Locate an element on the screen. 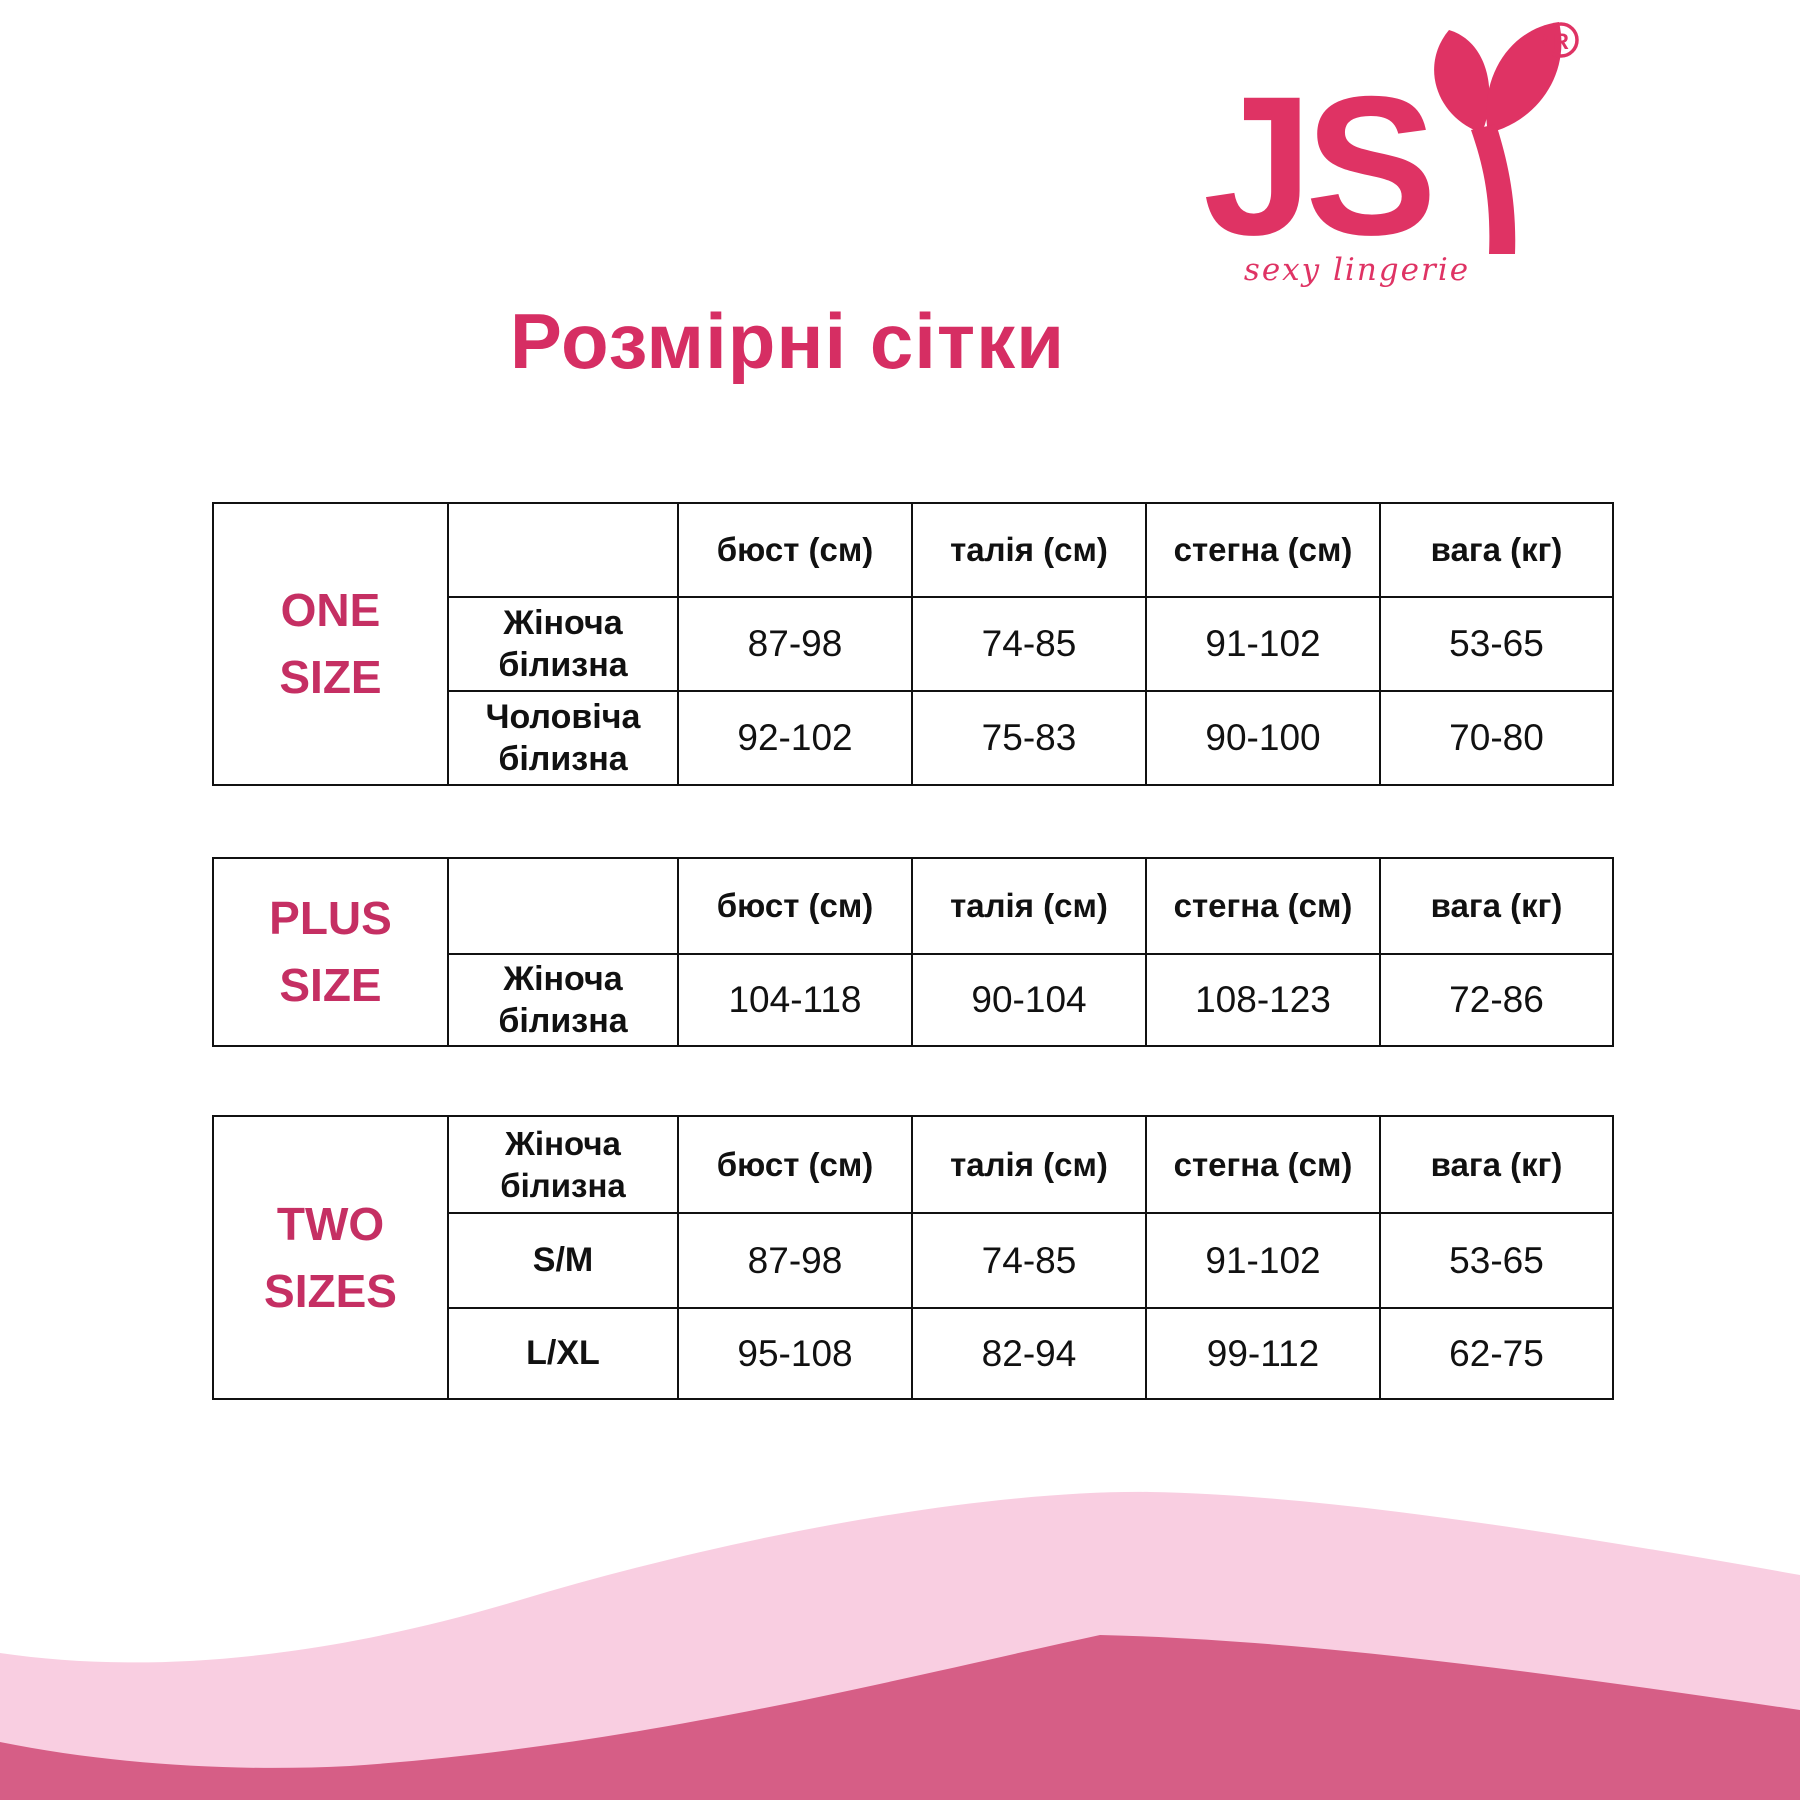 The width and height of the screenshot is (1800, 1800). row-label: L/XL is located at coordinates (563, 1353).